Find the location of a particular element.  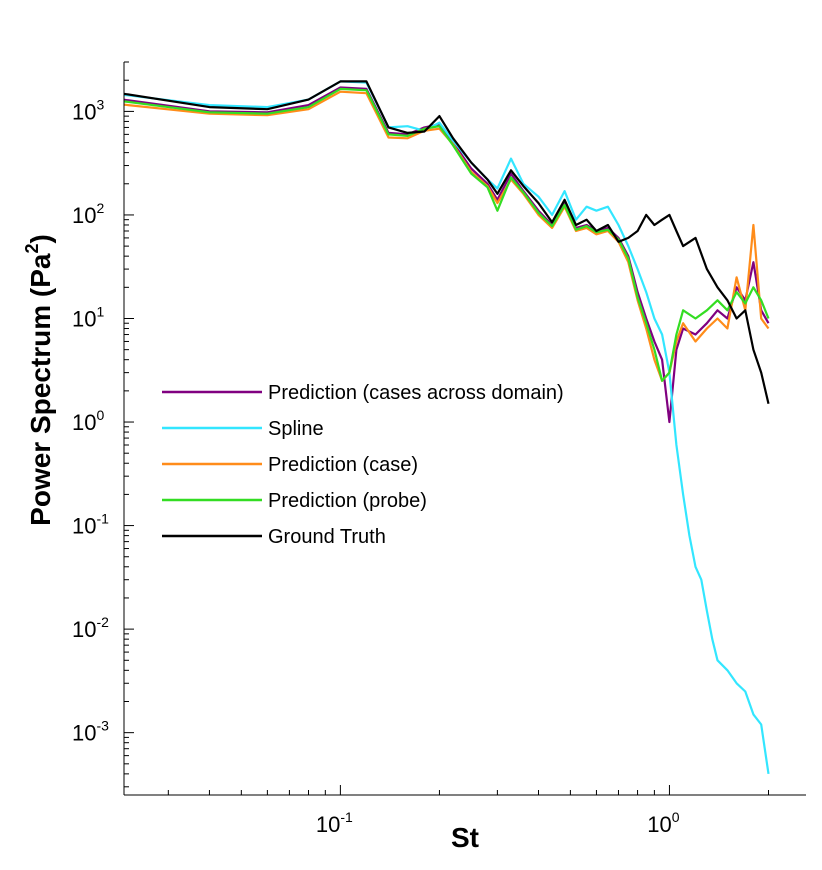

y-axis-title-end: ) is located at coordinates (40, 238).